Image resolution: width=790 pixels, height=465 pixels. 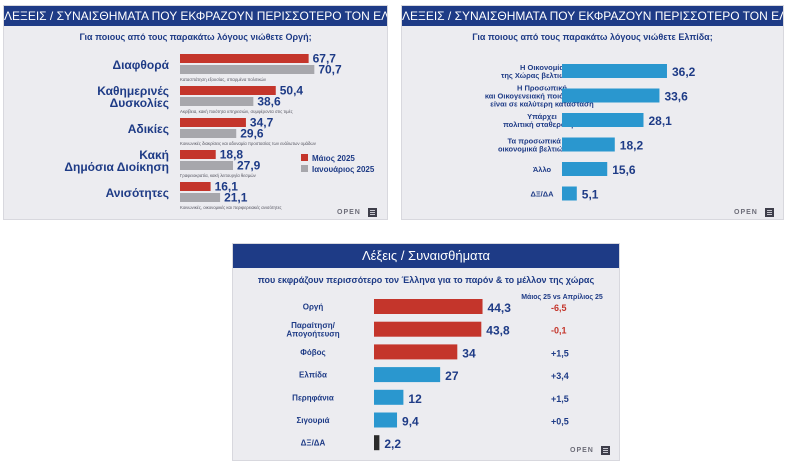 I want to click on category-label: Περηφάνια, so click(x=313, y=397).